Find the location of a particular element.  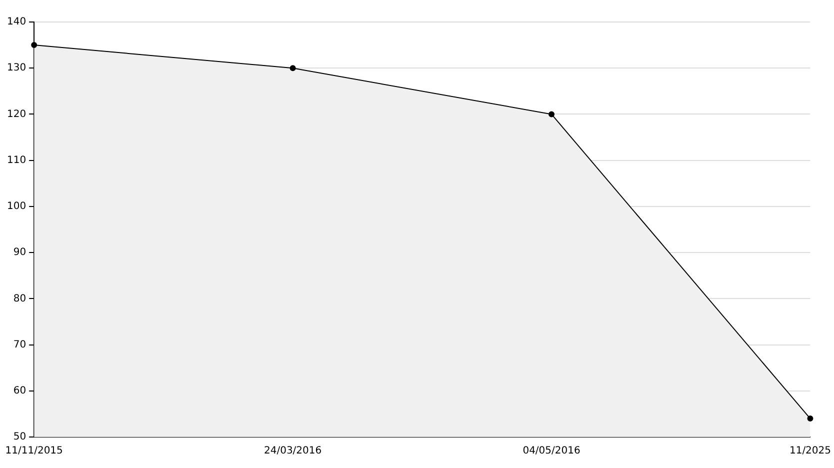

y-tick-label: 130 is located at coordinates (16, 68).